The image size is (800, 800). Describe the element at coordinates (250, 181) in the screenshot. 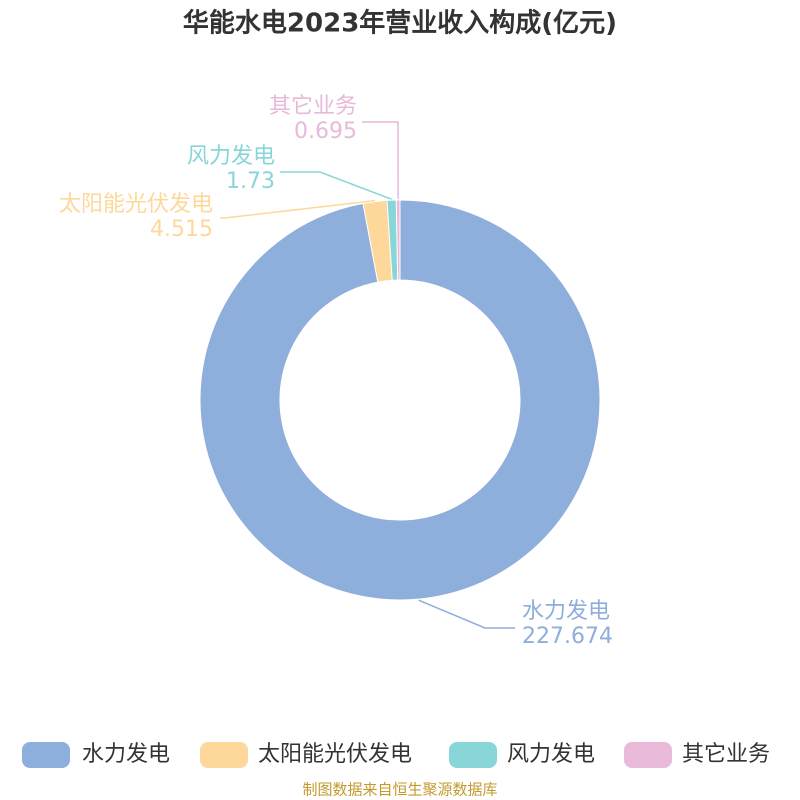

I see `slice-value: 1.73` at that location.